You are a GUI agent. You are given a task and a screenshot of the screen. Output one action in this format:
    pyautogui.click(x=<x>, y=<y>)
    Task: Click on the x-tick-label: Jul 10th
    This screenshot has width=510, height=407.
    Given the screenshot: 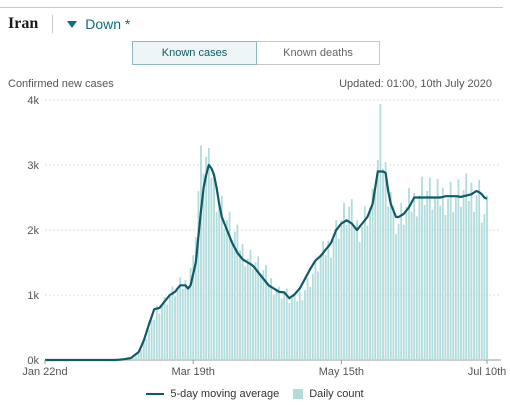 What is the action you would take?
    pyautogui.click(x=487, y=372)
    